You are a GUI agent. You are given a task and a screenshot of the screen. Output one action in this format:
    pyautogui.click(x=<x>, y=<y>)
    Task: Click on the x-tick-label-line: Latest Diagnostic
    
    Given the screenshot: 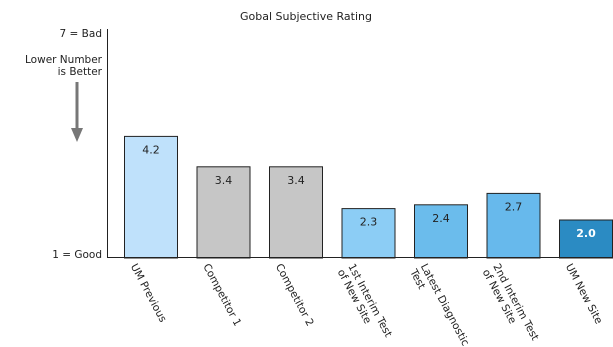 What is the action you would take?
    pyautogui.click(x=445, y=304)
    